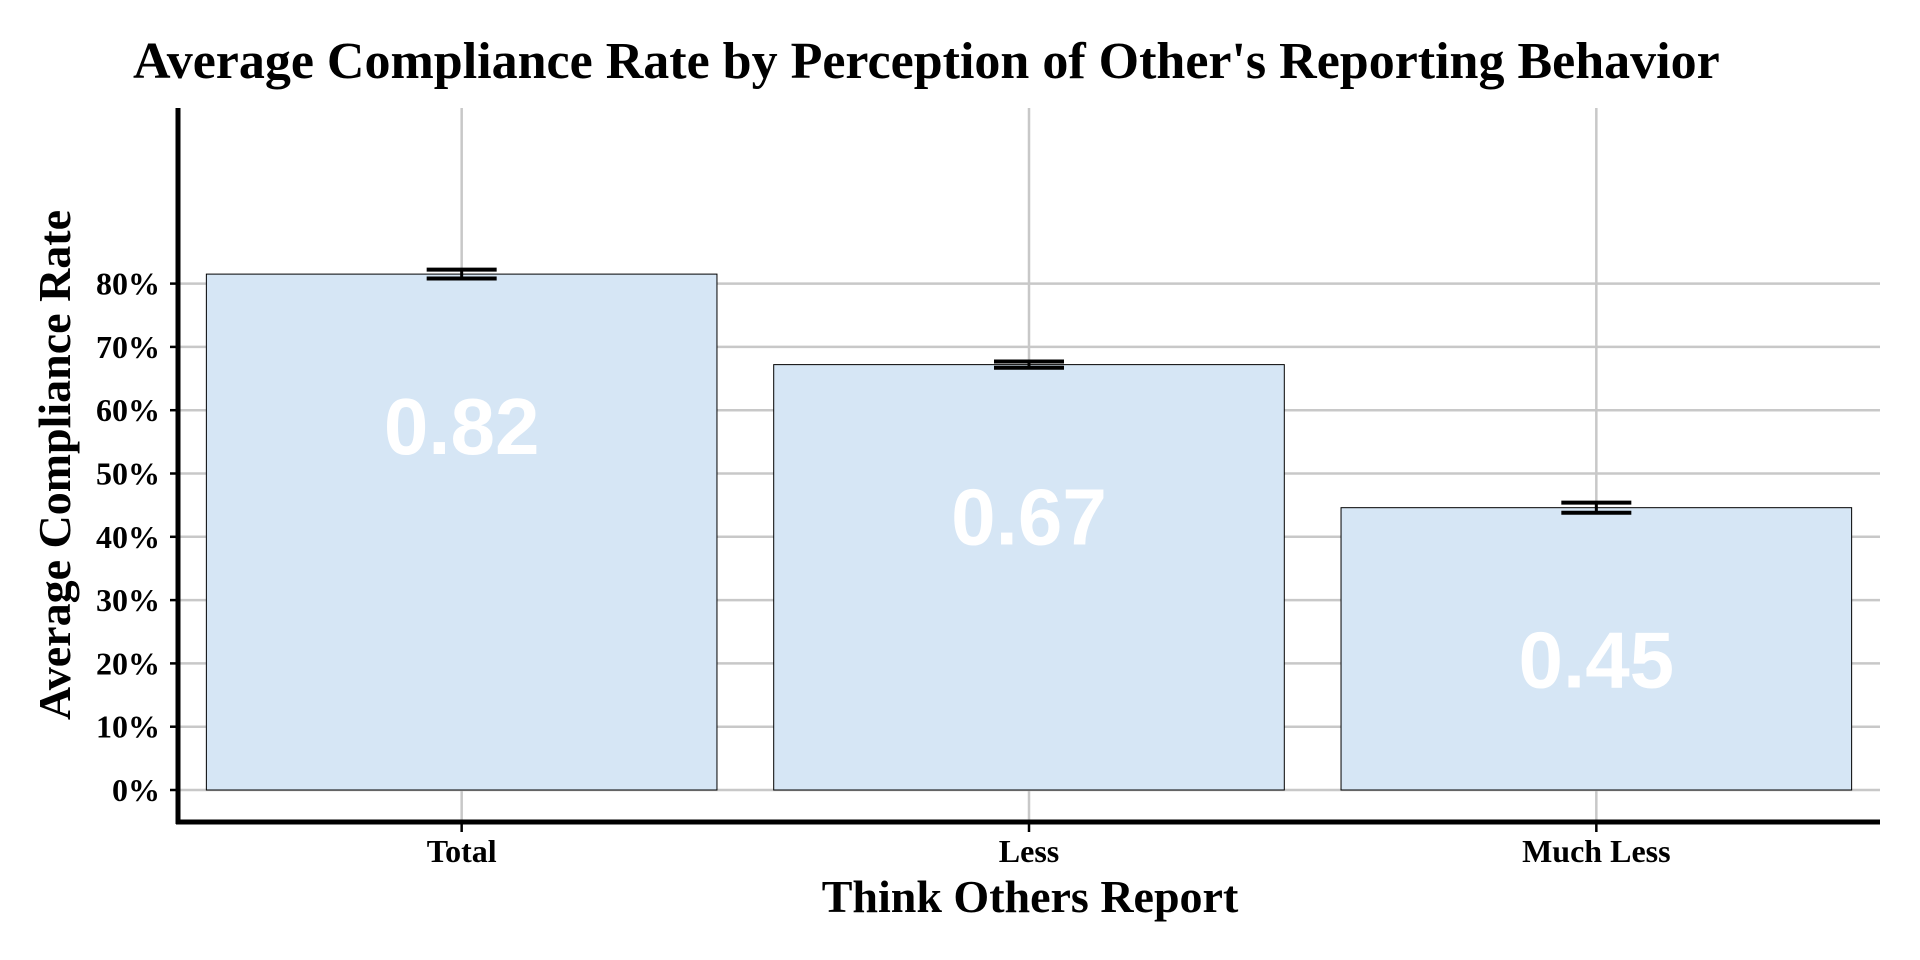 This screenshot has width=1920, height=960. I want to click on y-tick-label: 70%, so click(128, 347).